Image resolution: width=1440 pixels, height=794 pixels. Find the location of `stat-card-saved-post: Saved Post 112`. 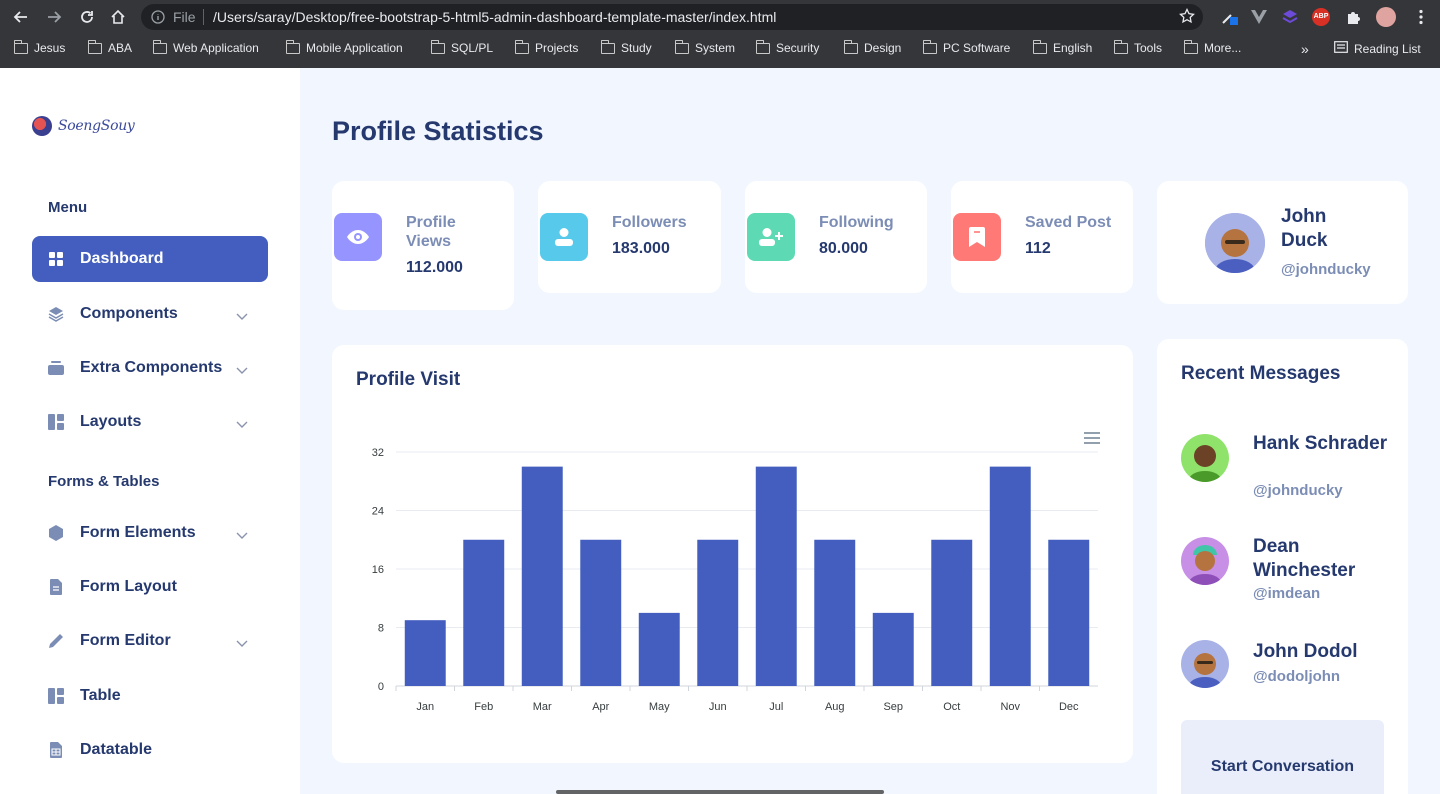

stat-card-saved-post: Saved Post 112 is located at coordinates (1042, 237).